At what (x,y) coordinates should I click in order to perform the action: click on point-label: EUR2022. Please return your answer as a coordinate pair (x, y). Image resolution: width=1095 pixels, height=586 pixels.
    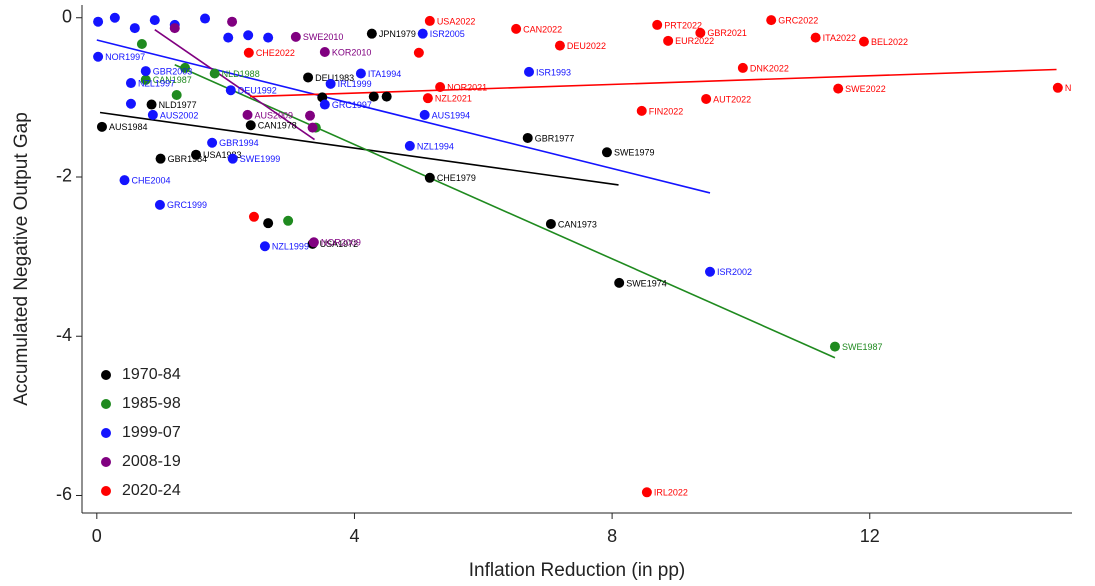
    Looking at the image, I should click on (694, 41).